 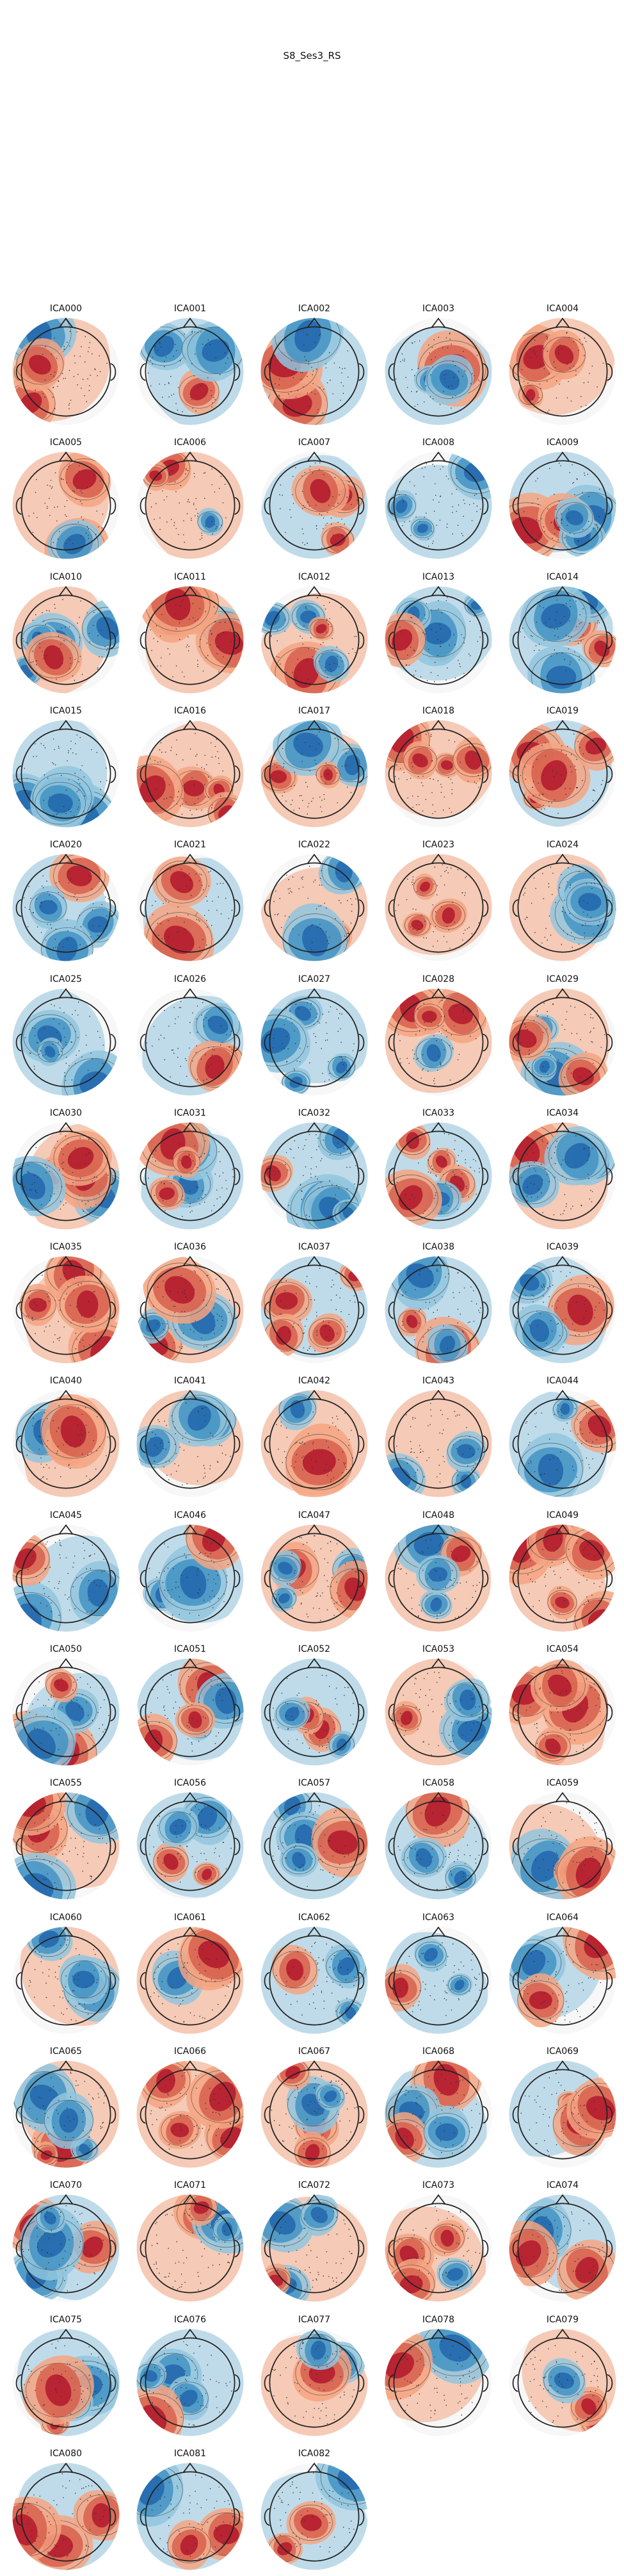 What do you see at coordinates (314, 2320) in the screenshot?
I see `component-label: ICA077` at bounding box center [314, 2320].